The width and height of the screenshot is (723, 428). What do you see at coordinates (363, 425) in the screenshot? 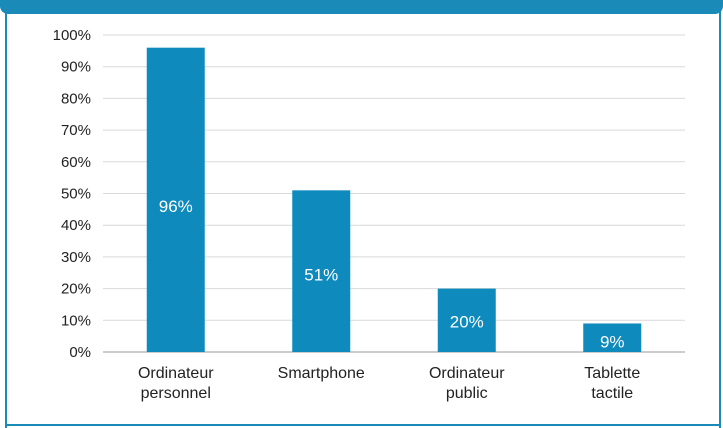
I see `frame-bottom-border` at bounding box center [363, 425].